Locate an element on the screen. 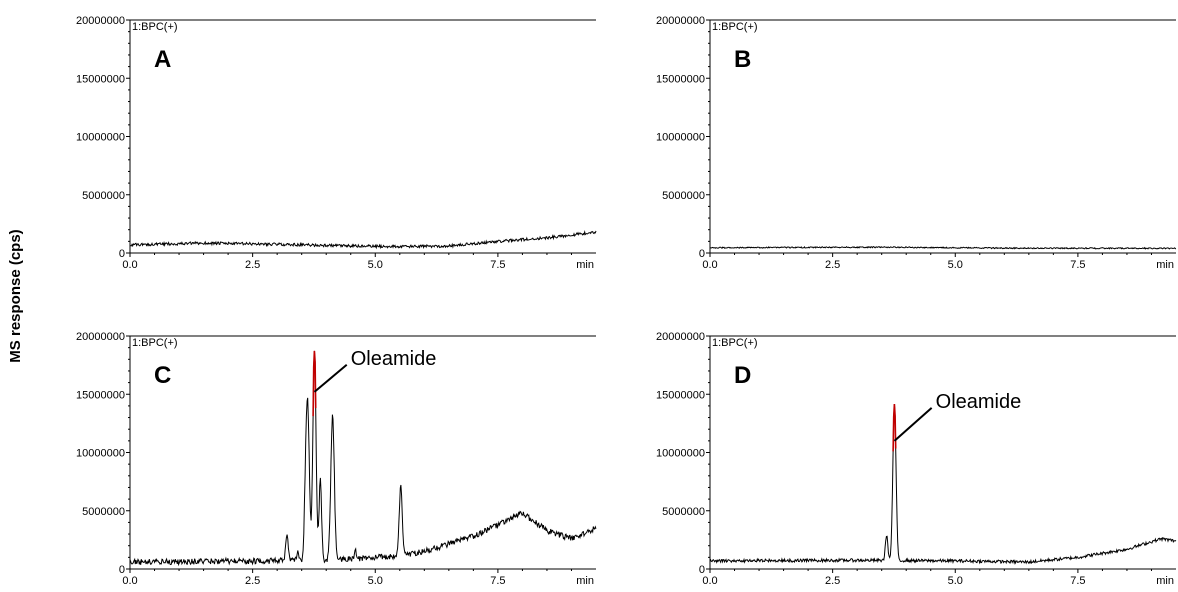 The height and width of the screenshot is (592, 1178). panel-a-x-tick-label: 5.0 is located at coordinates (375, 265).